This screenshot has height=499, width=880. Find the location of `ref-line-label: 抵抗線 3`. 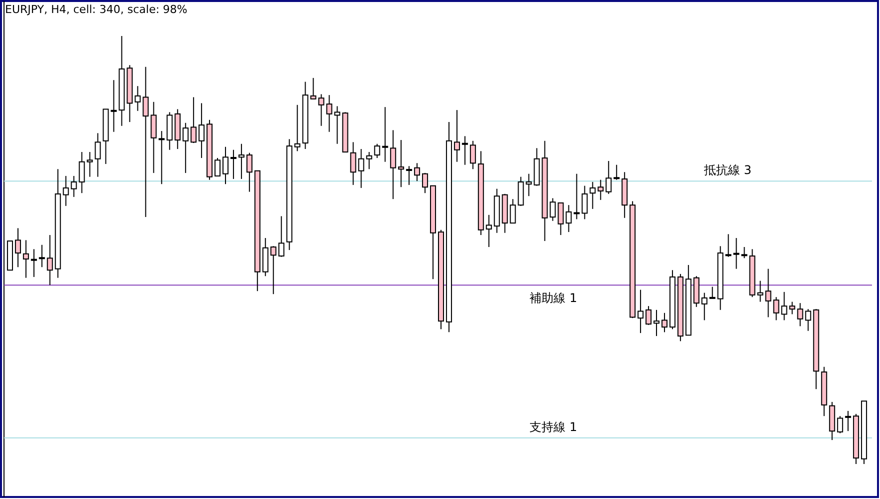

ref-line-label: 抵抗線 3 is located at coordinates (727, 170).